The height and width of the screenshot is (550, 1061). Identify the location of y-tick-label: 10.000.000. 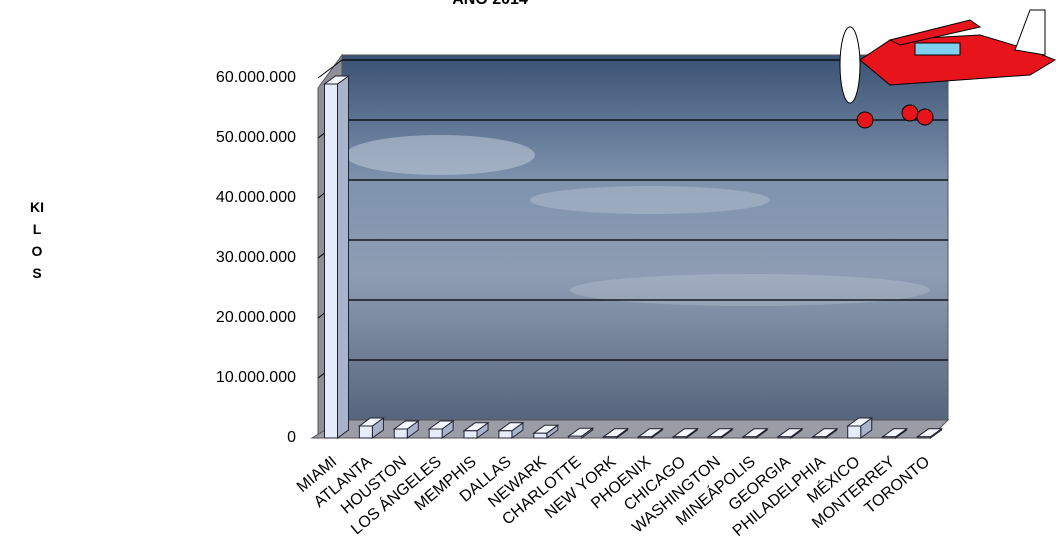
(256, 377).